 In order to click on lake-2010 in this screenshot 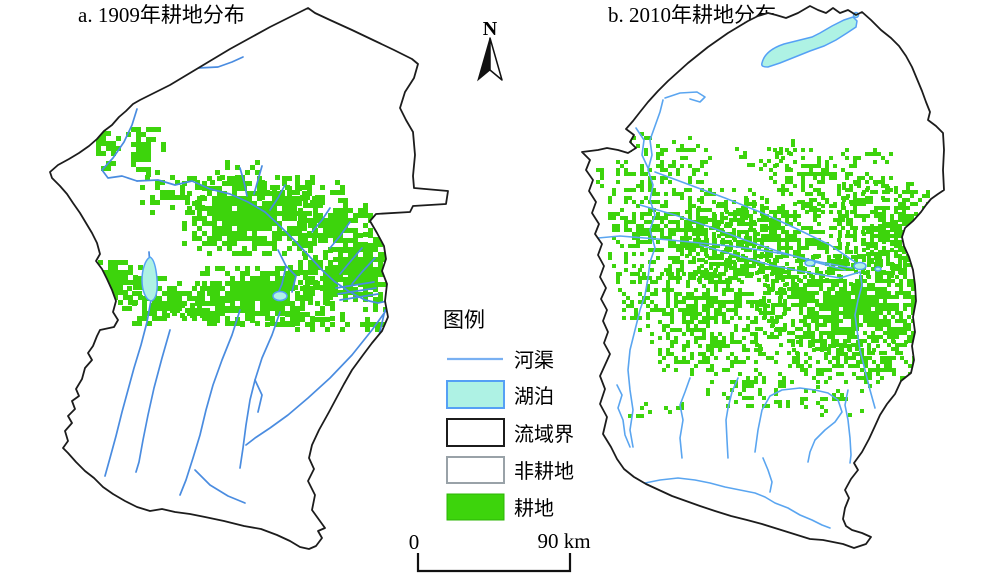, I will do `click(809, 42)`.